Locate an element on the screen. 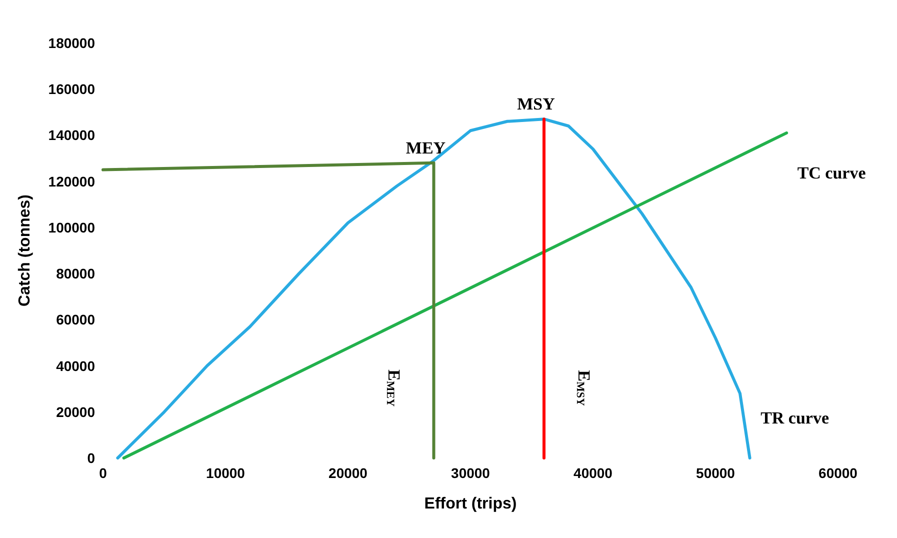 Image resolution: width=897 pixels, height=538 pixels. series-label: TR curve is located at coordinates (795, 418).